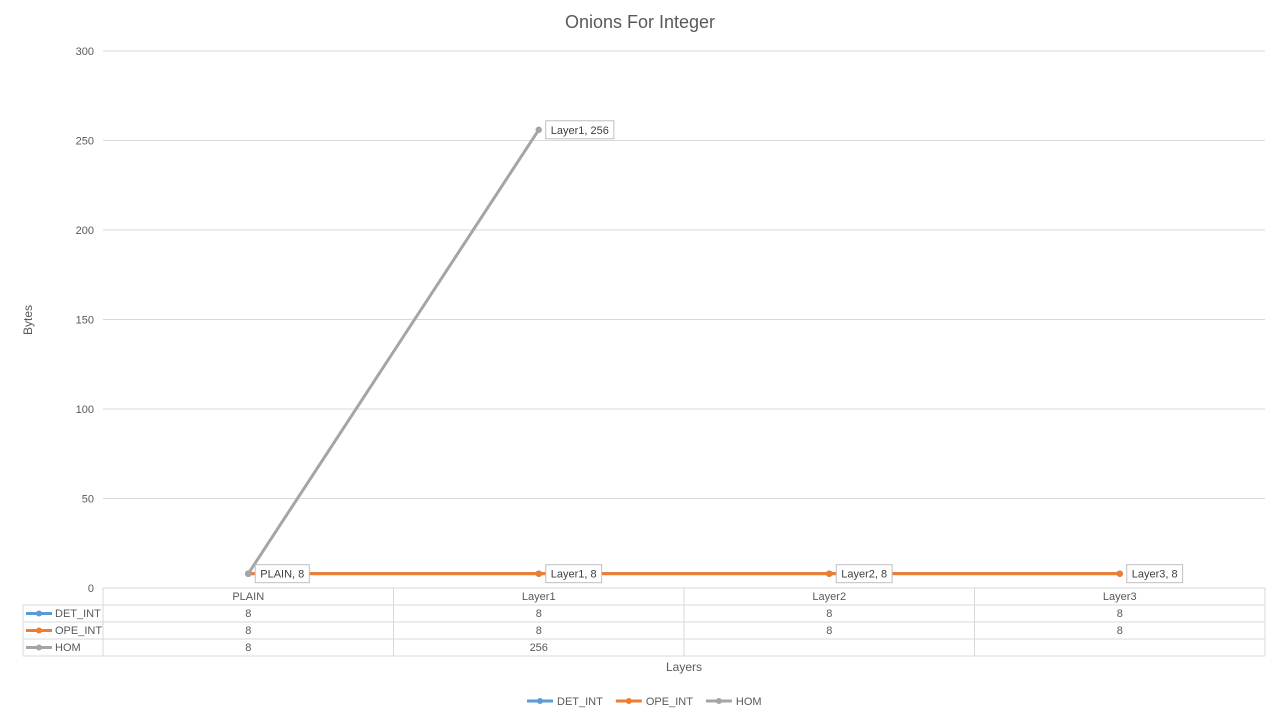 This screenshot has width=1280, height=720. I want to click on data-label: Layer1, 256, so click(580, 130).